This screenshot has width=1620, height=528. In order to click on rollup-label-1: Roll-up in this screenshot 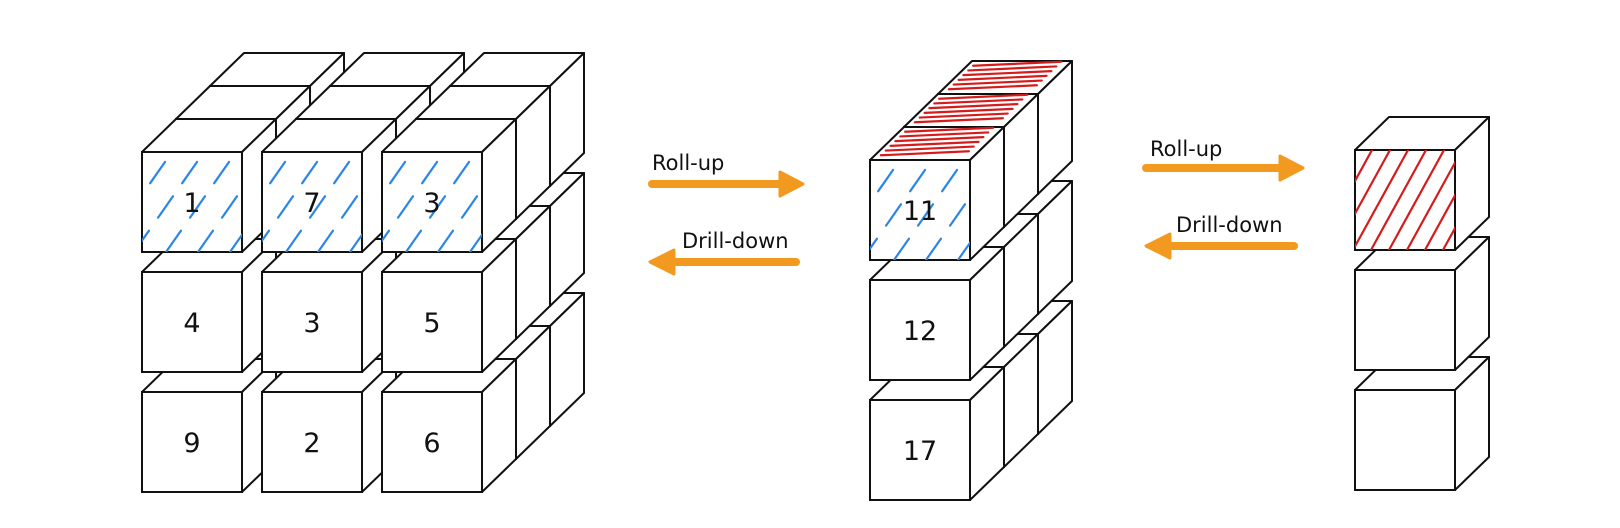, I will do `click(688, 163)`.